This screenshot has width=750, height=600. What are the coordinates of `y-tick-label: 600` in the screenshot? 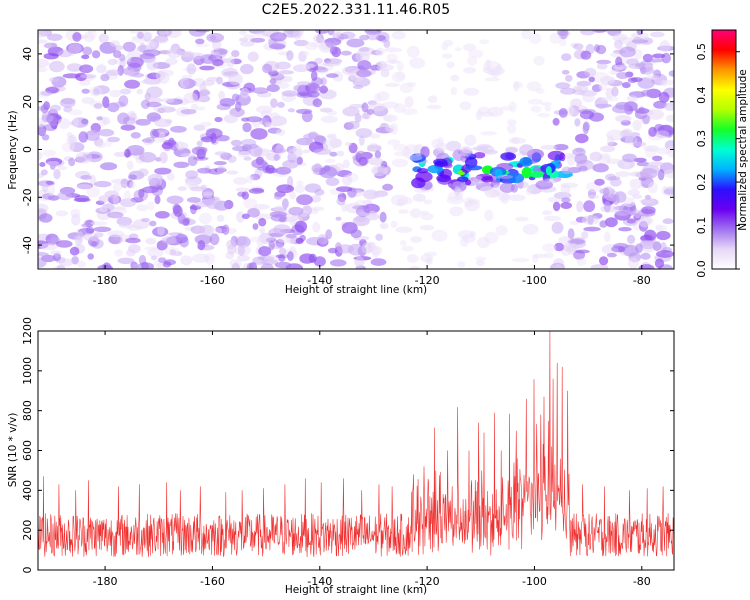 It's located at (27, 450).